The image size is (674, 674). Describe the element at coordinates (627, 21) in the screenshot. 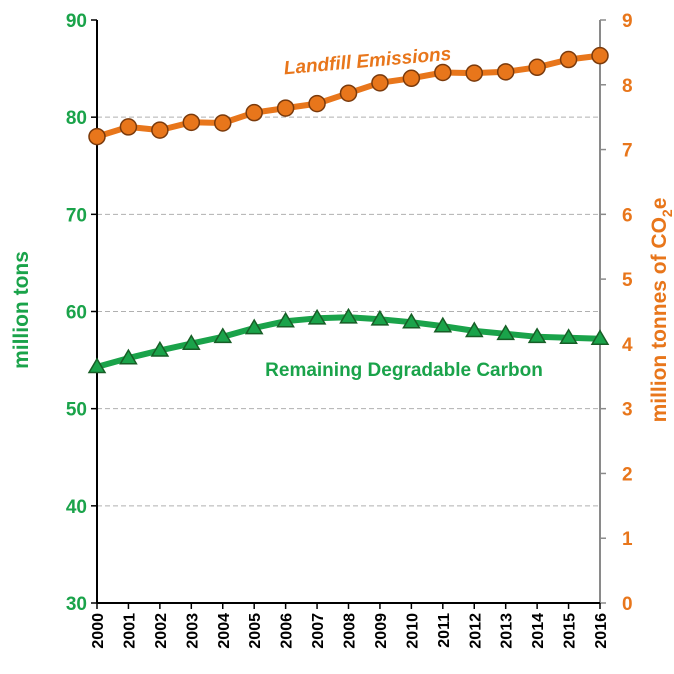

I see `right-tick-label-9: 9` at that location.